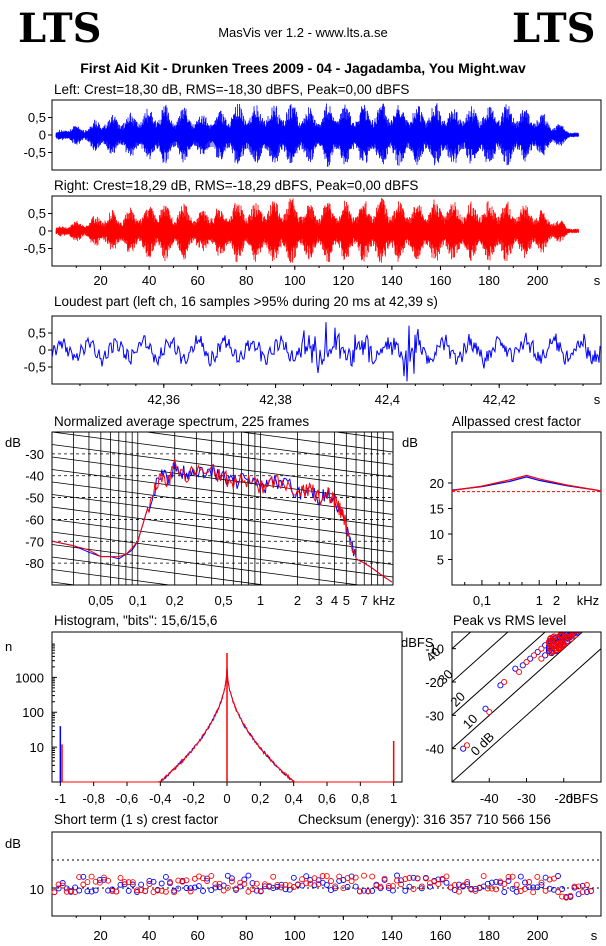 The width and height of the screenshot is (606, 946). What do you see at coordinates (594, 935) in the screenshot?
I see `short-term-xunit: s` at bounding box center [594, 935].